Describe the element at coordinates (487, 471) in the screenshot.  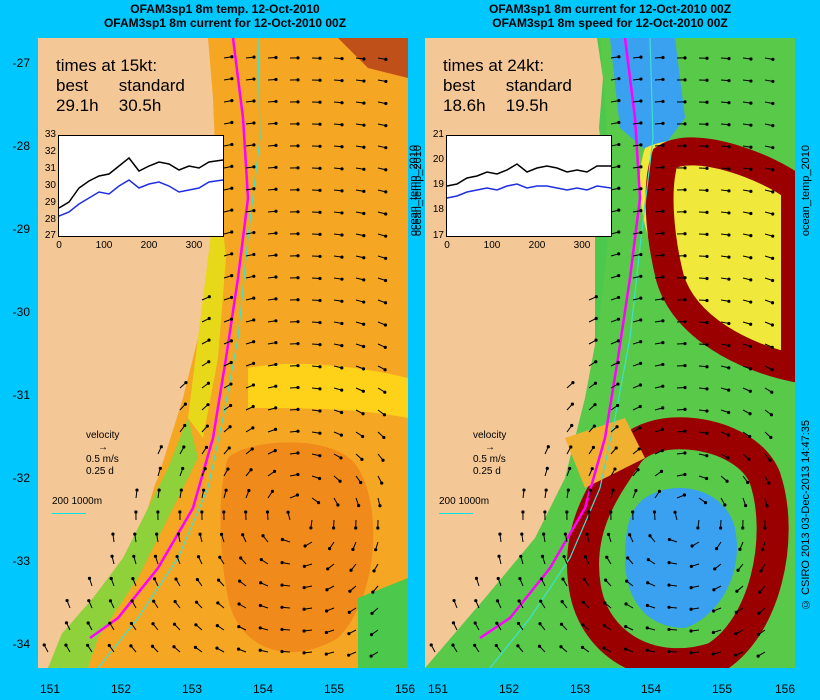
I see `velocity-duration: 0.25 d` at that location.